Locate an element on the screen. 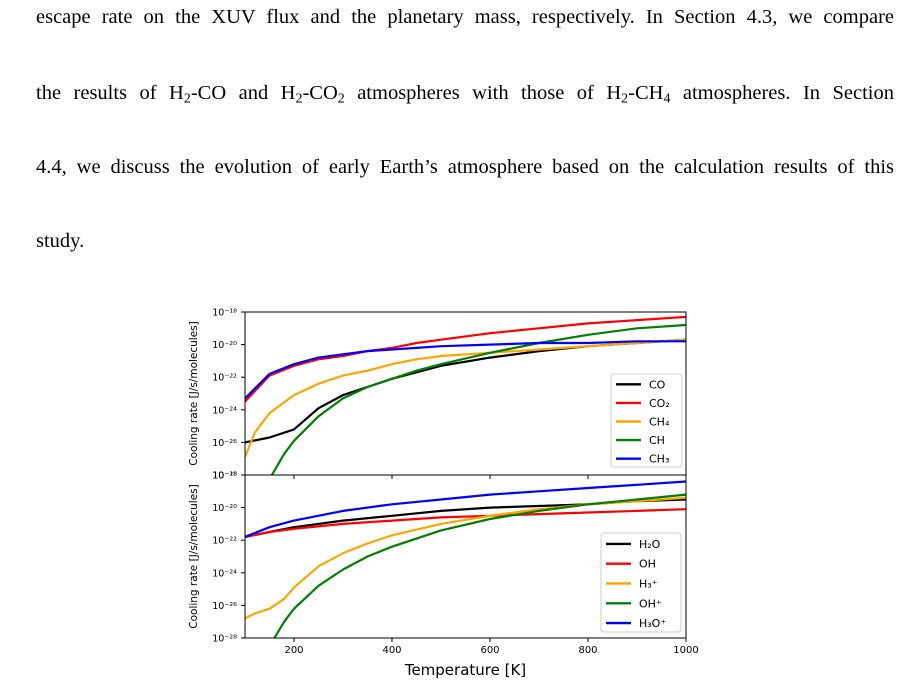 The image size is (920, 685). legend-label: CH₄ is located at coordinates (659, 422).